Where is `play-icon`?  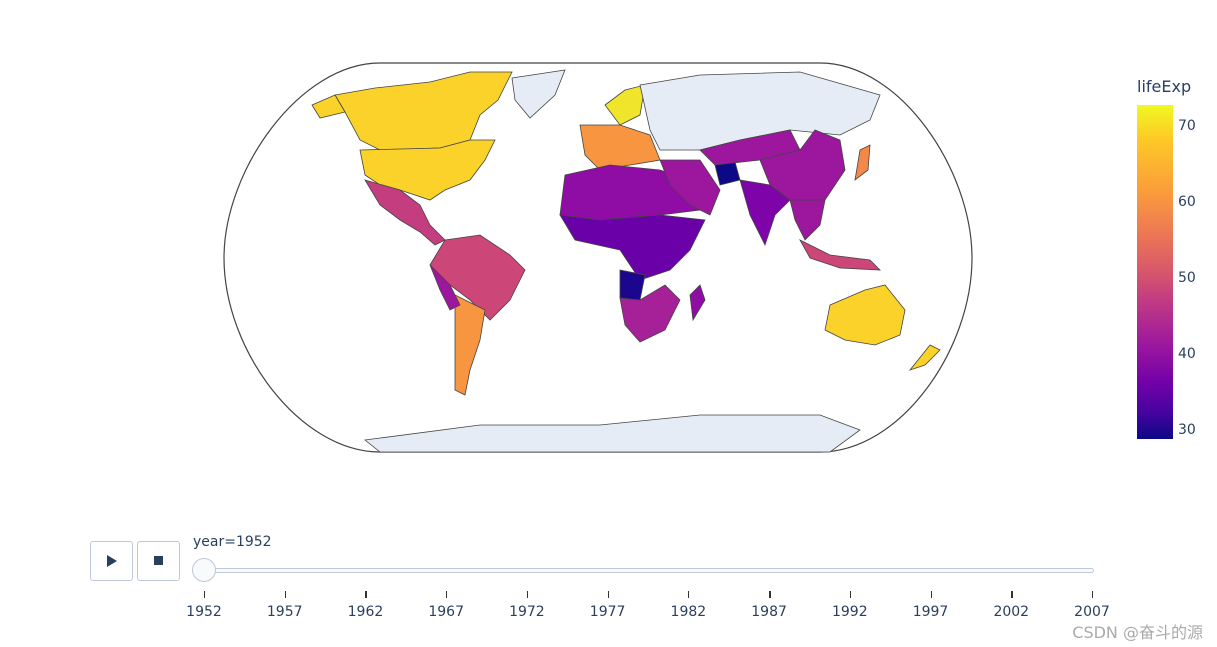 play-icon is located at coordinates (111, 561).